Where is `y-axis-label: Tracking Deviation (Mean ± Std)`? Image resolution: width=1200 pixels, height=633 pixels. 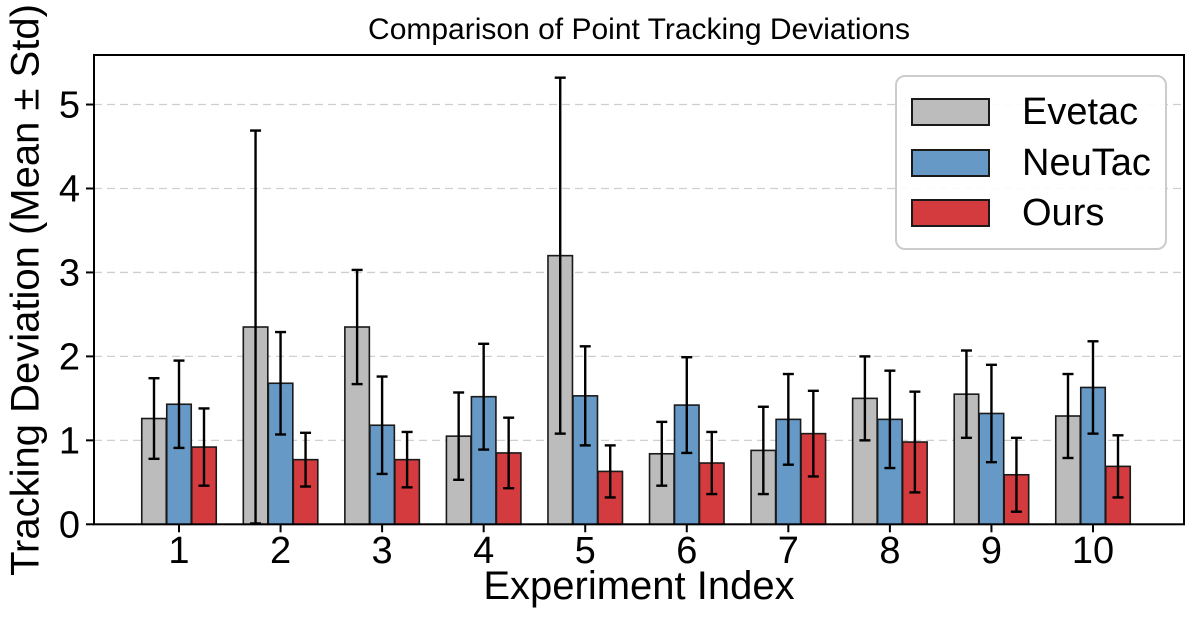
y-axis-label: Tracking Deviation (Mean ± Std) is located at coordinates (25, 290).